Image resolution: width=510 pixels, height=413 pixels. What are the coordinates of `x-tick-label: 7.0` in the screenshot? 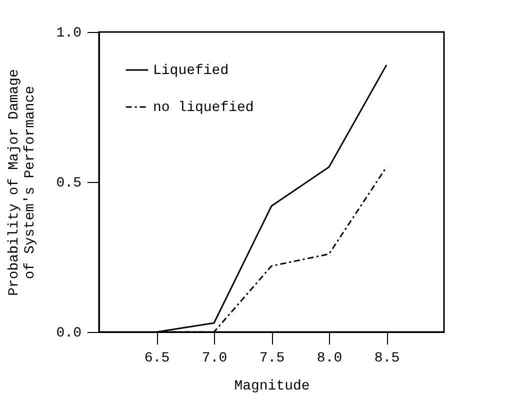 It's located at (215, 358).